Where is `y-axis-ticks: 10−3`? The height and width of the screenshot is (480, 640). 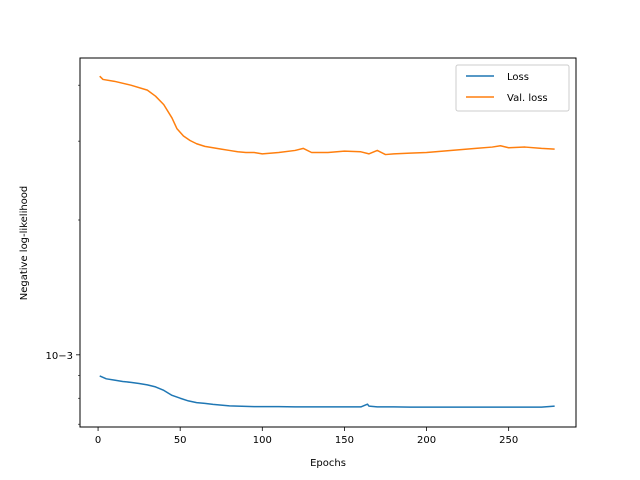 y-axis-ticks: 10−3 is located at coordinates (63, 254).